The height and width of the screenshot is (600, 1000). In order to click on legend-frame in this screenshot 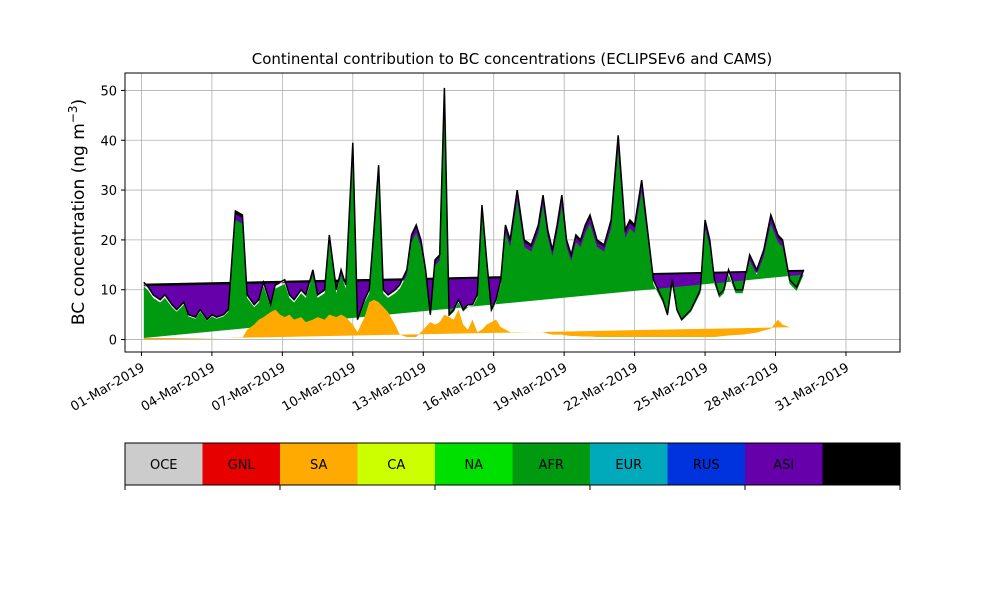, I will do `click(512, 464)`.